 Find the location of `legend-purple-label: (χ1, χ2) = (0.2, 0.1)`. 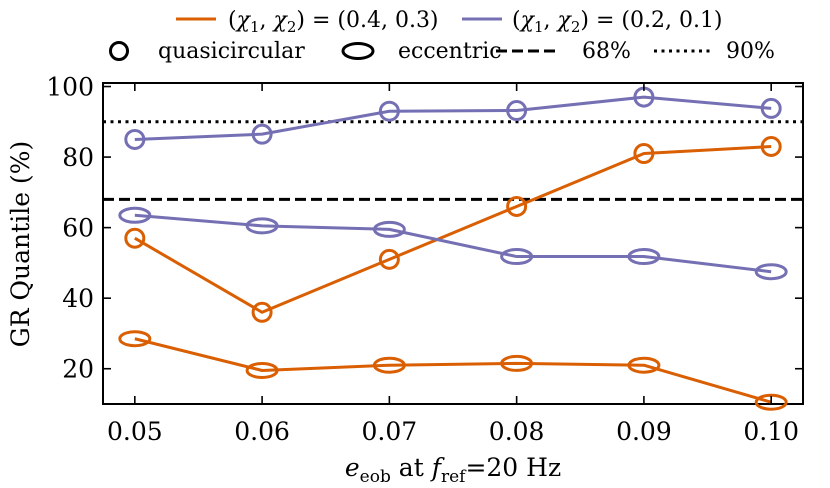

legend-purple-label: (χ1, χ2) = (0.2, 0.1) is located at coordinates (617, 22).